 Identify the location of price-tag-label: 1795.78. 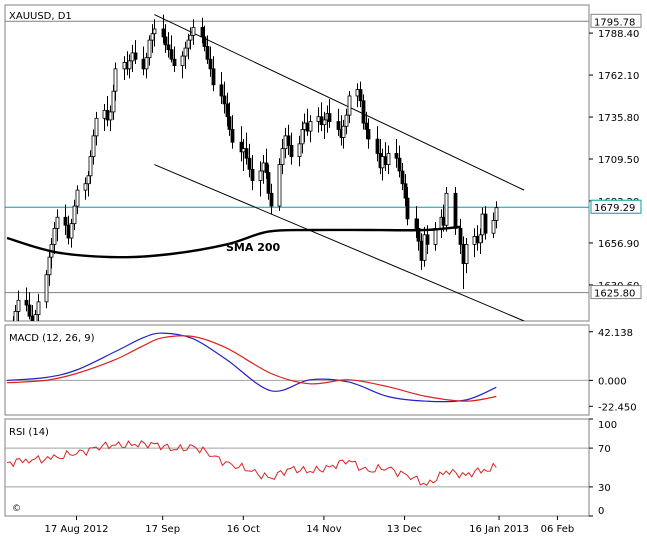
(614, 22).